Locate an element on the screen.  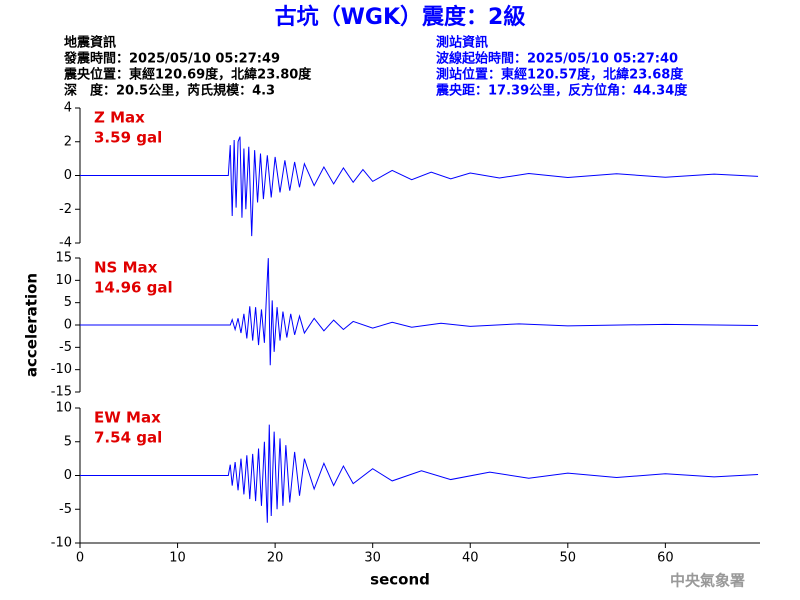
header-line: 發震時間：2025/05/10 05:27:49 is located at coordinates (171, 59).